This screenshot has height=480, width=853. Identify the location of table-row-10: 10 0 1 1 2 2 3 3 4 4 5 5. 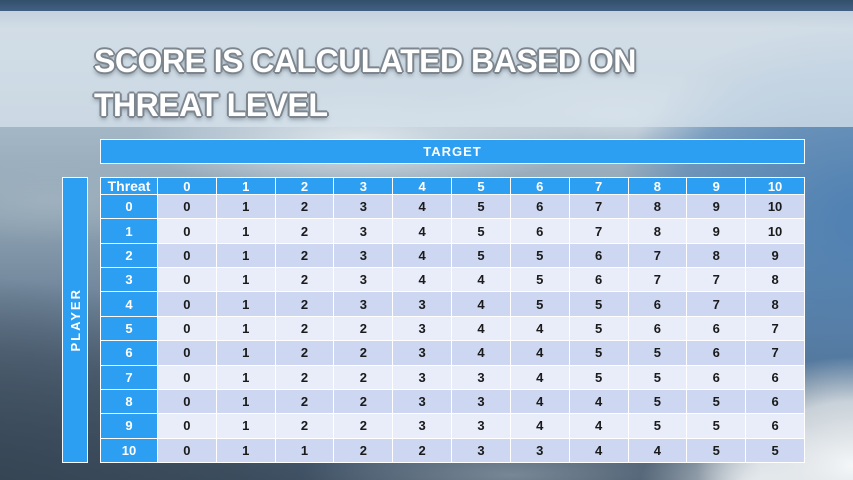
(452, 450).